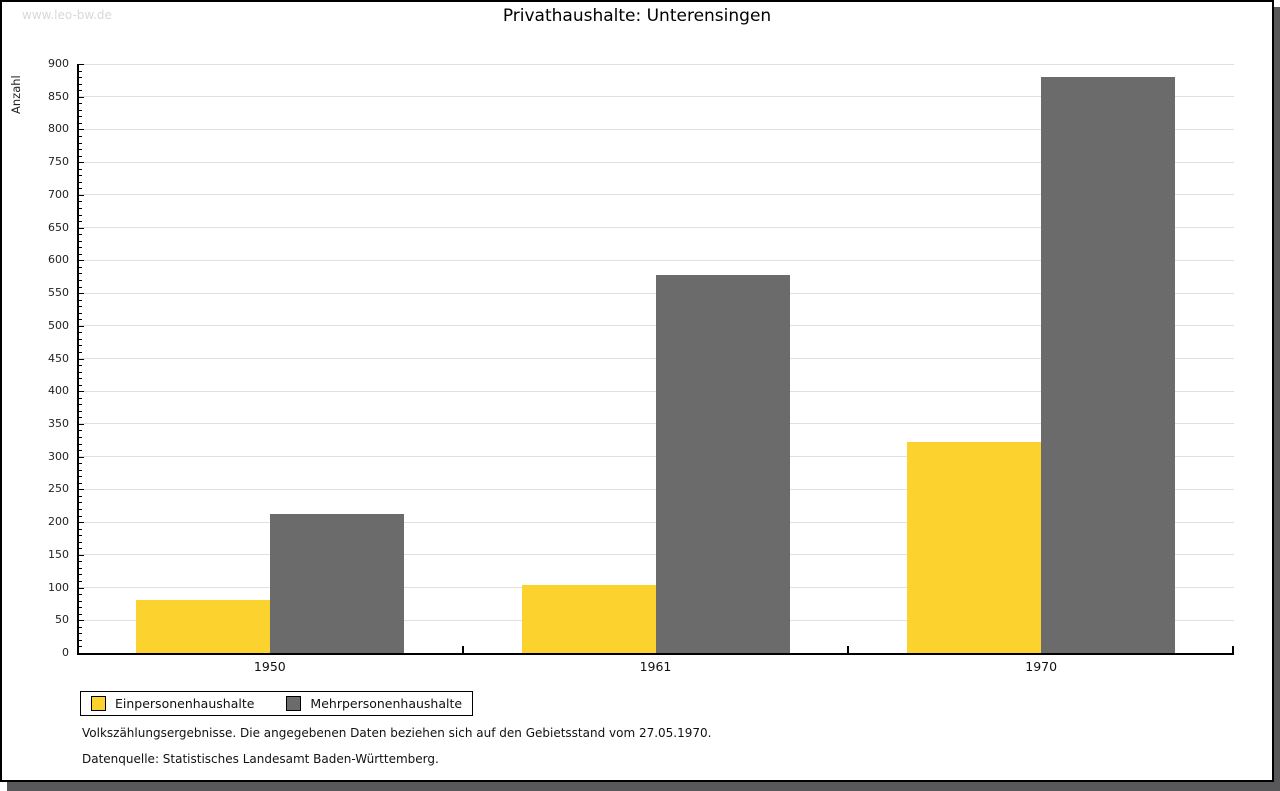 The height and width of the screenshot is (791, 1280). Describe the element at coordinates (655, 666) in the screenshot. I see `x-tick-label: 1961` at that location.